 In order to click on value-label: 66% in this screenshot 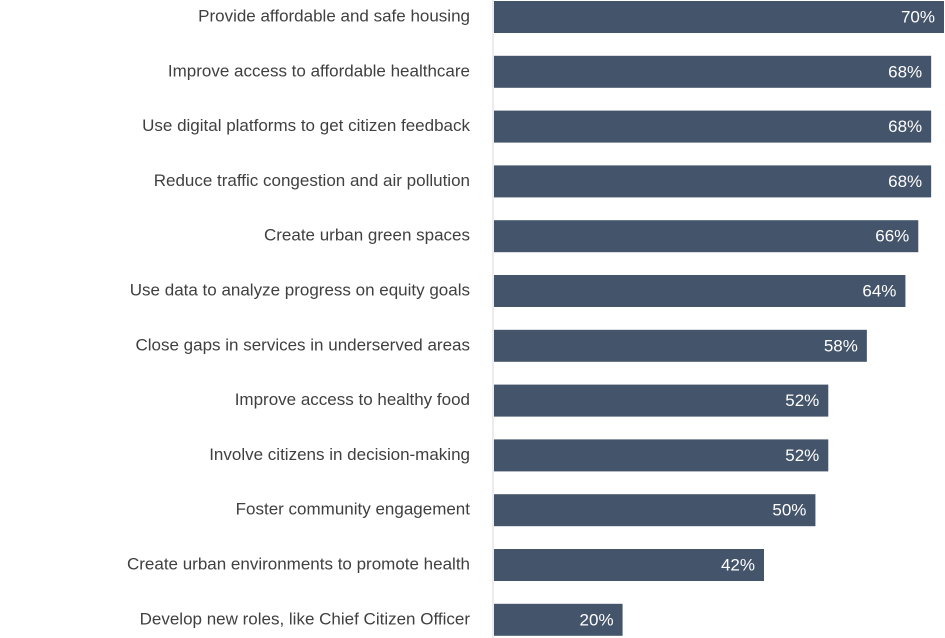, I will do `click(892, 236)`.